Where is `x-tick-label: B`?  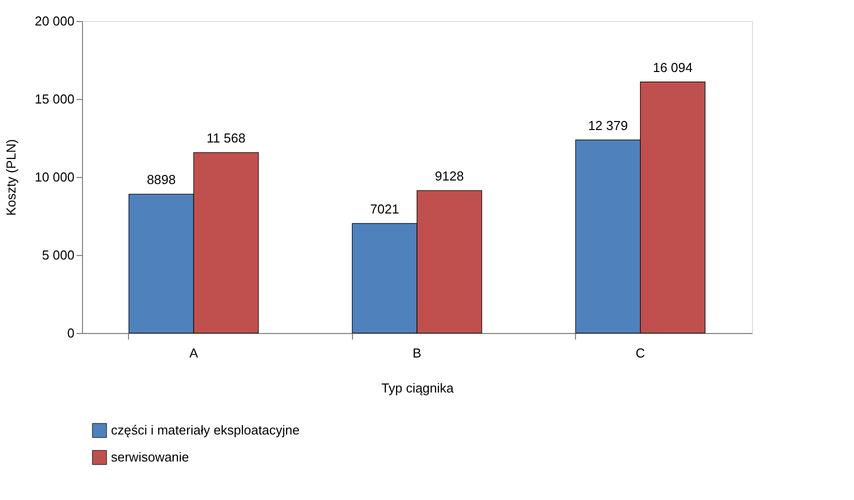 x-tick-label: B is located at coordinates (417, 353).